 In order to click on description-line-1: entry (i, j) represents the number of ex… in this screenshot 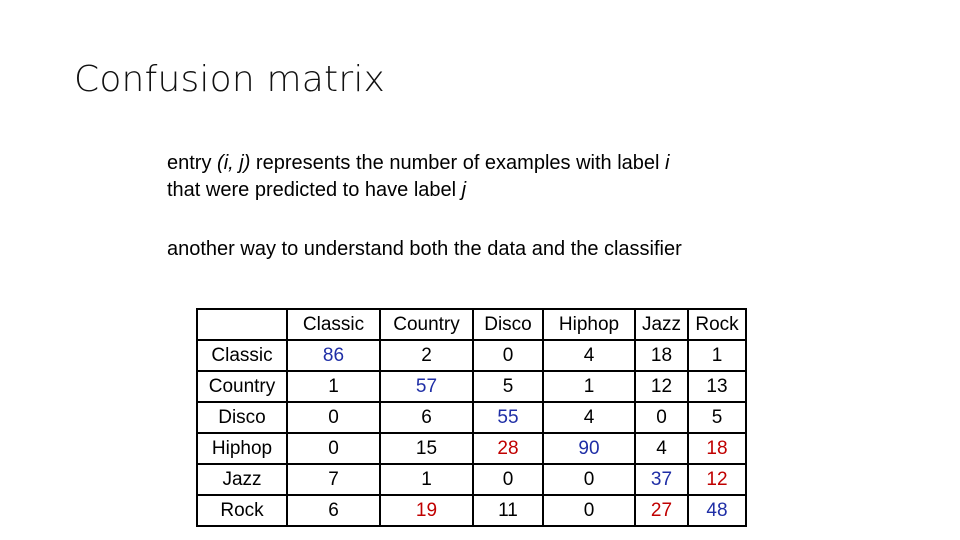, I will do `click(418, 163)`.